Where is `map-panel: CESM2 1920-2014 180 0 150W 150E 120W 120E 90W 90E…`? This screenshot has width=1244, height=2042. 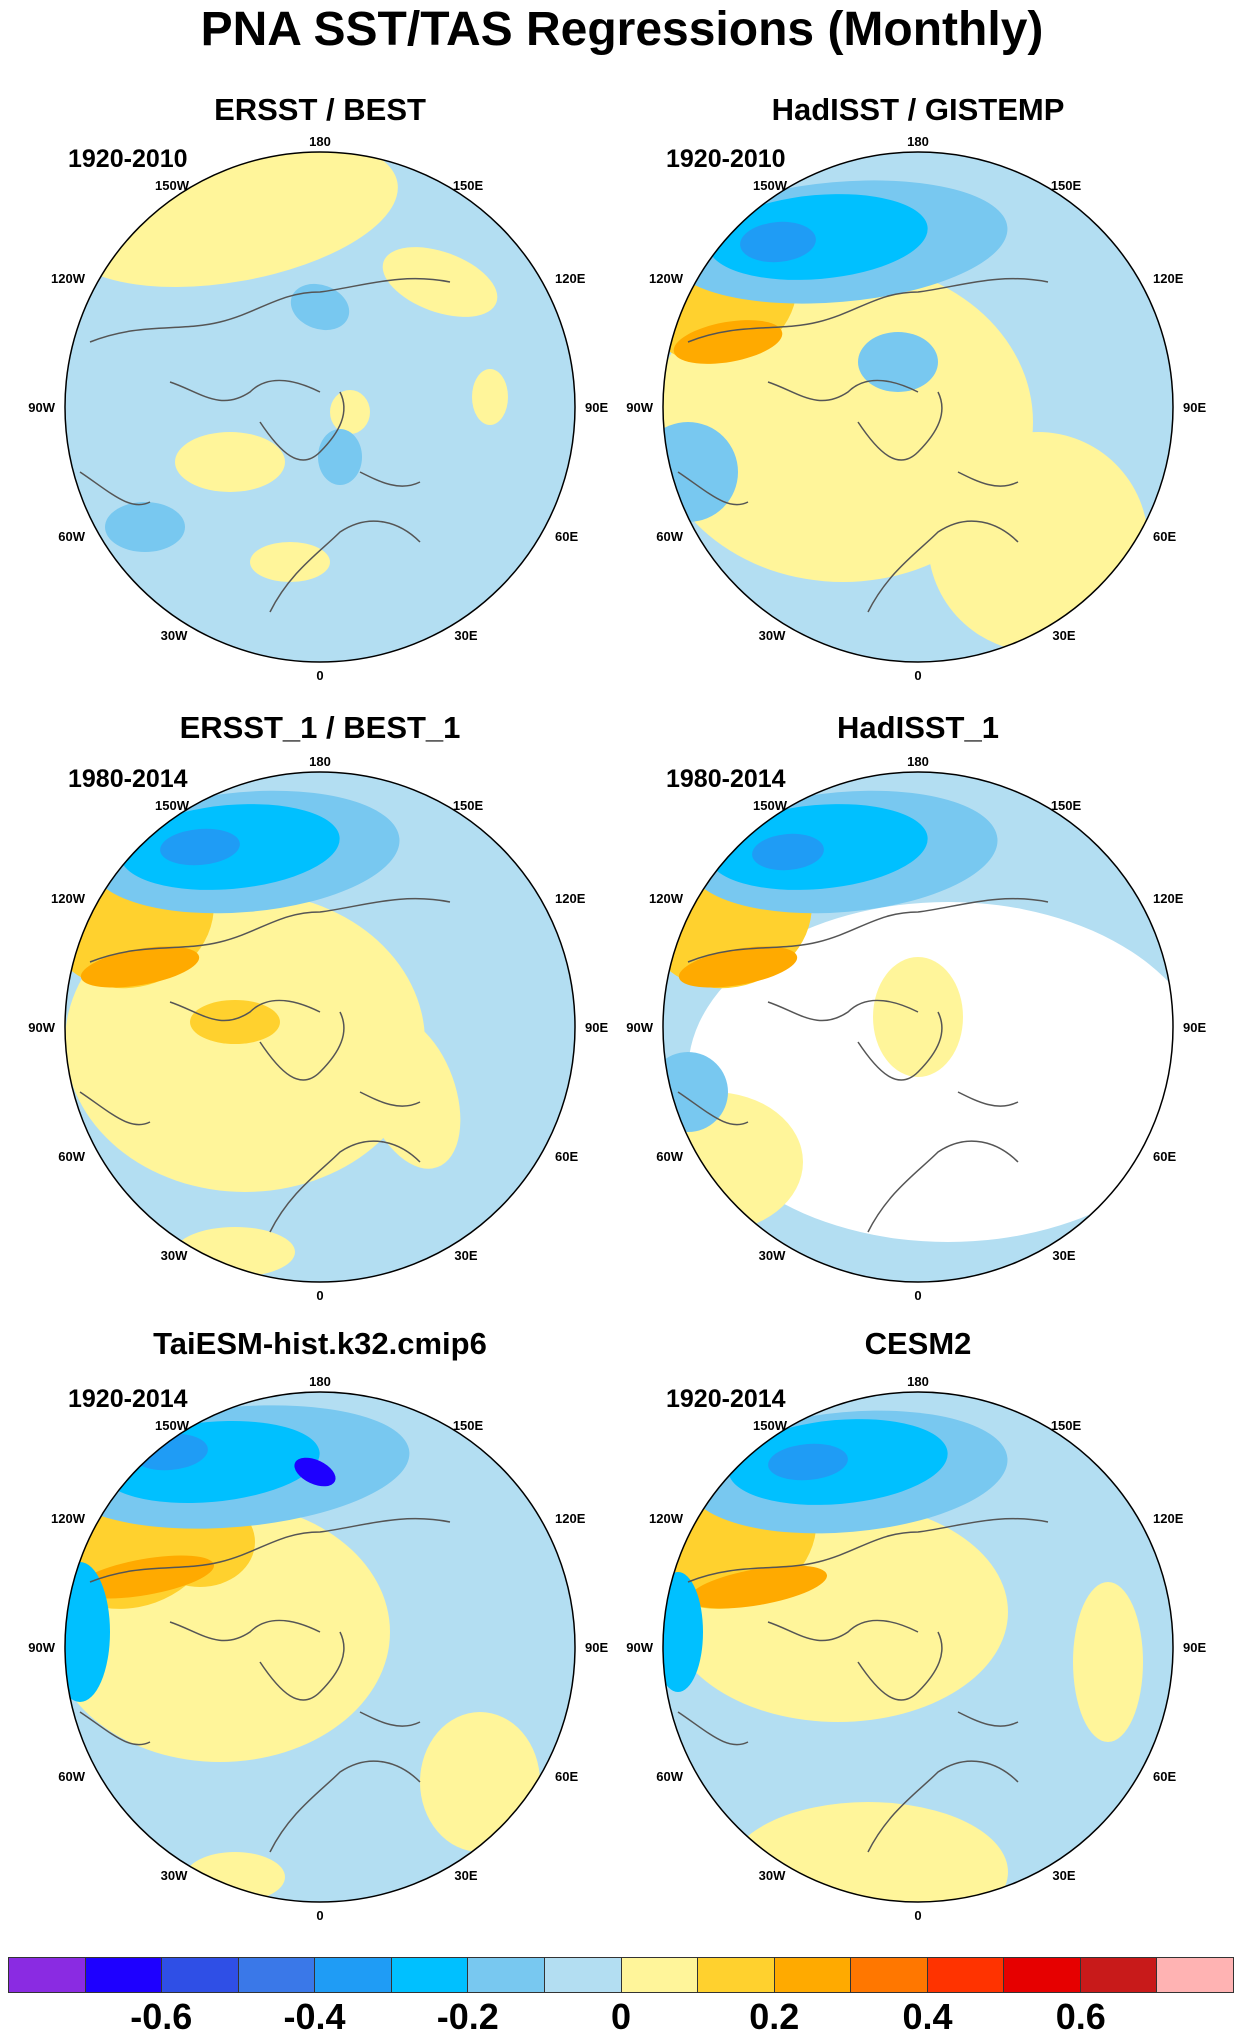 map-panel: CESM2 1920-2014 180 0 150W 150E 120W 120E 90W 90E… is located at coordinates (918, 1639).